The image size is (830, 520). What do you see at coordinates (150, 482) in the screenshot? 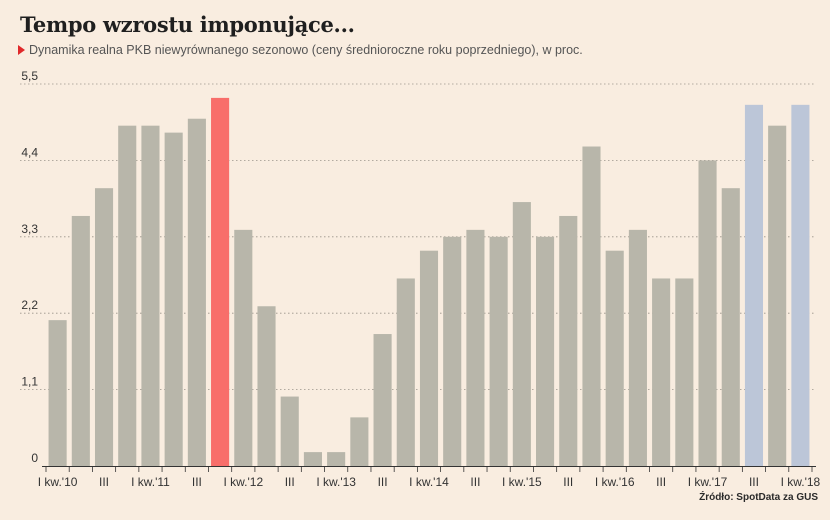
I see `x-tick-label: I kw.'11` at bounding box center [150, 482].